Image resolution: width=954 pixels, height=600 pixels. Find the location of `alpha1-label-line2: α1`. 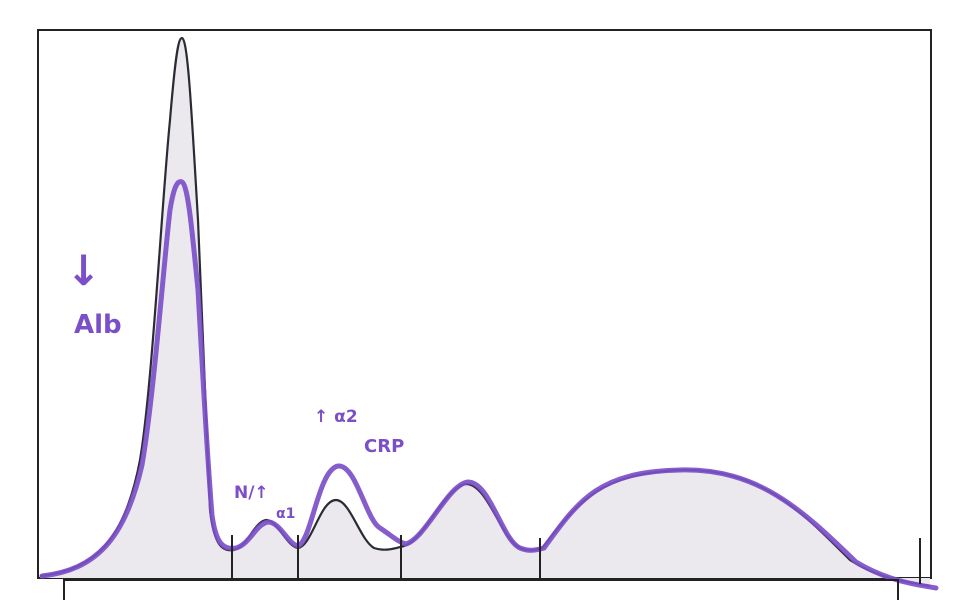

alpha1-label-line2: α1 is located at coordinates (285, 514).